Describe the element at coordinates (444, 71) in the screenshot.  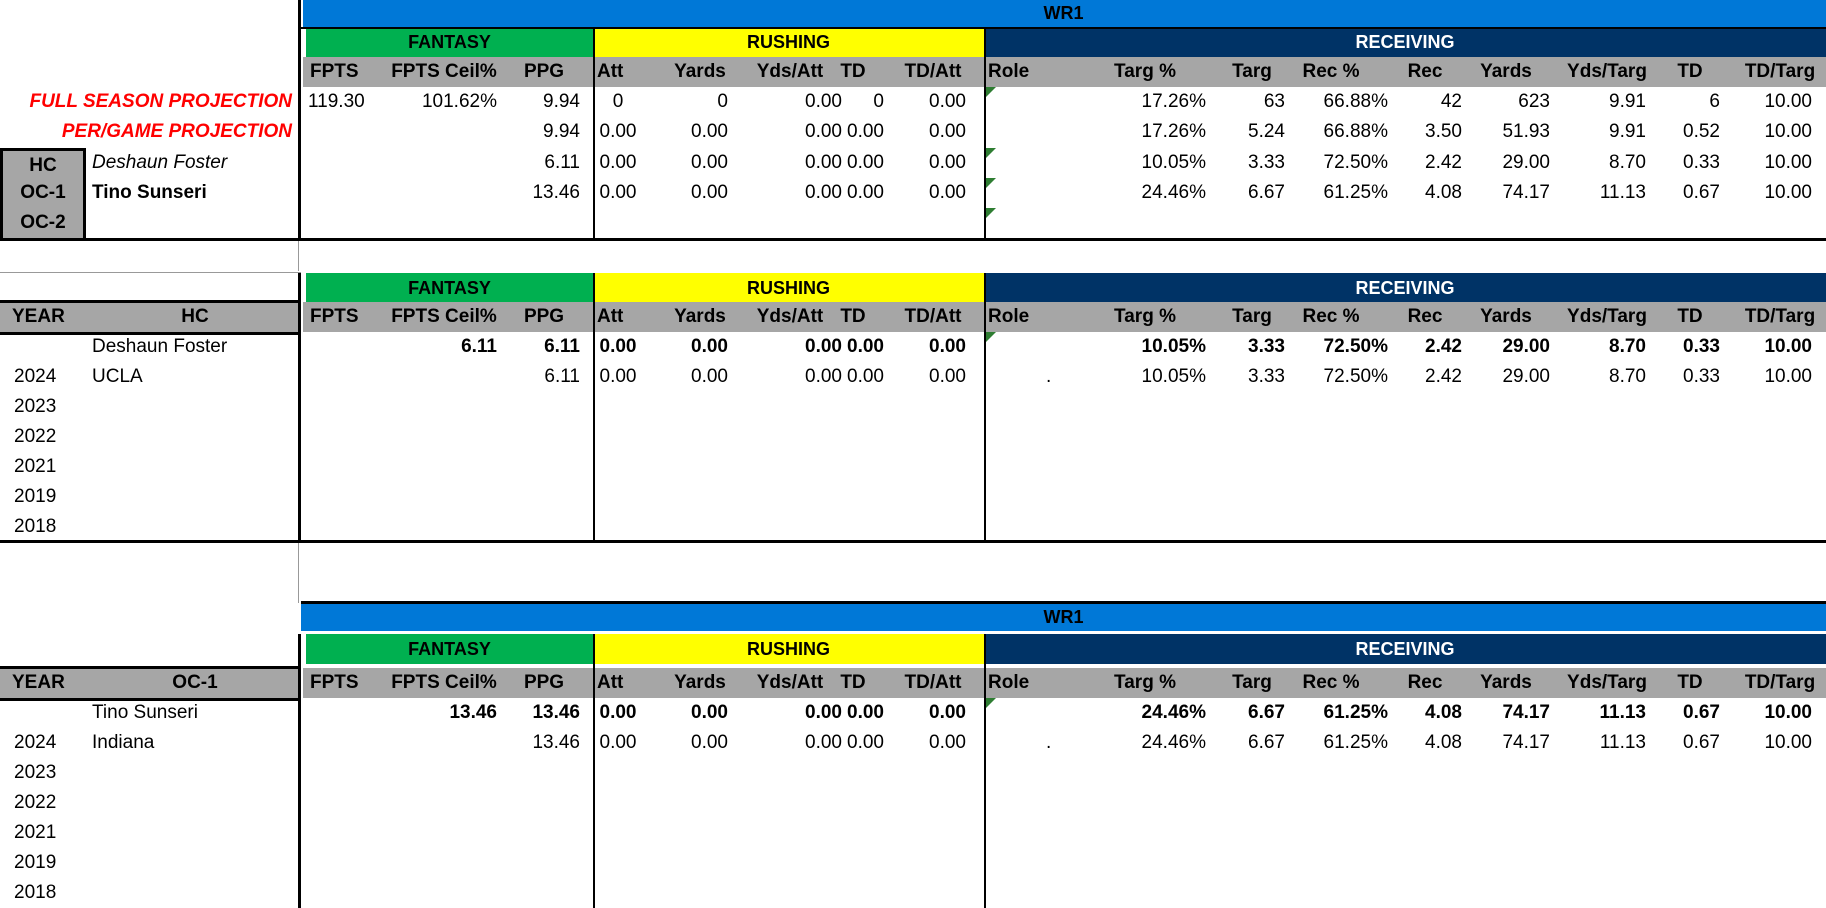
I see `proj-col-header: FPTS Ceil%` at that location.